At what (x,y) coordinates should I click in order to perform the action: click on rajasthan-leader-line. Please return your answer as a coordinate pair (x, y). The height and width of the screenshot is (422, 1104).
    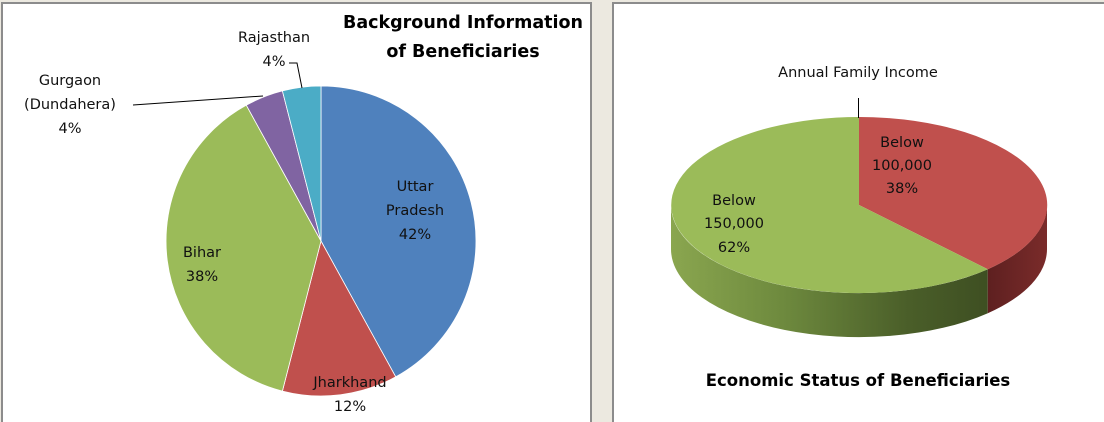
    Looking at the image, I should click on (296, 75).